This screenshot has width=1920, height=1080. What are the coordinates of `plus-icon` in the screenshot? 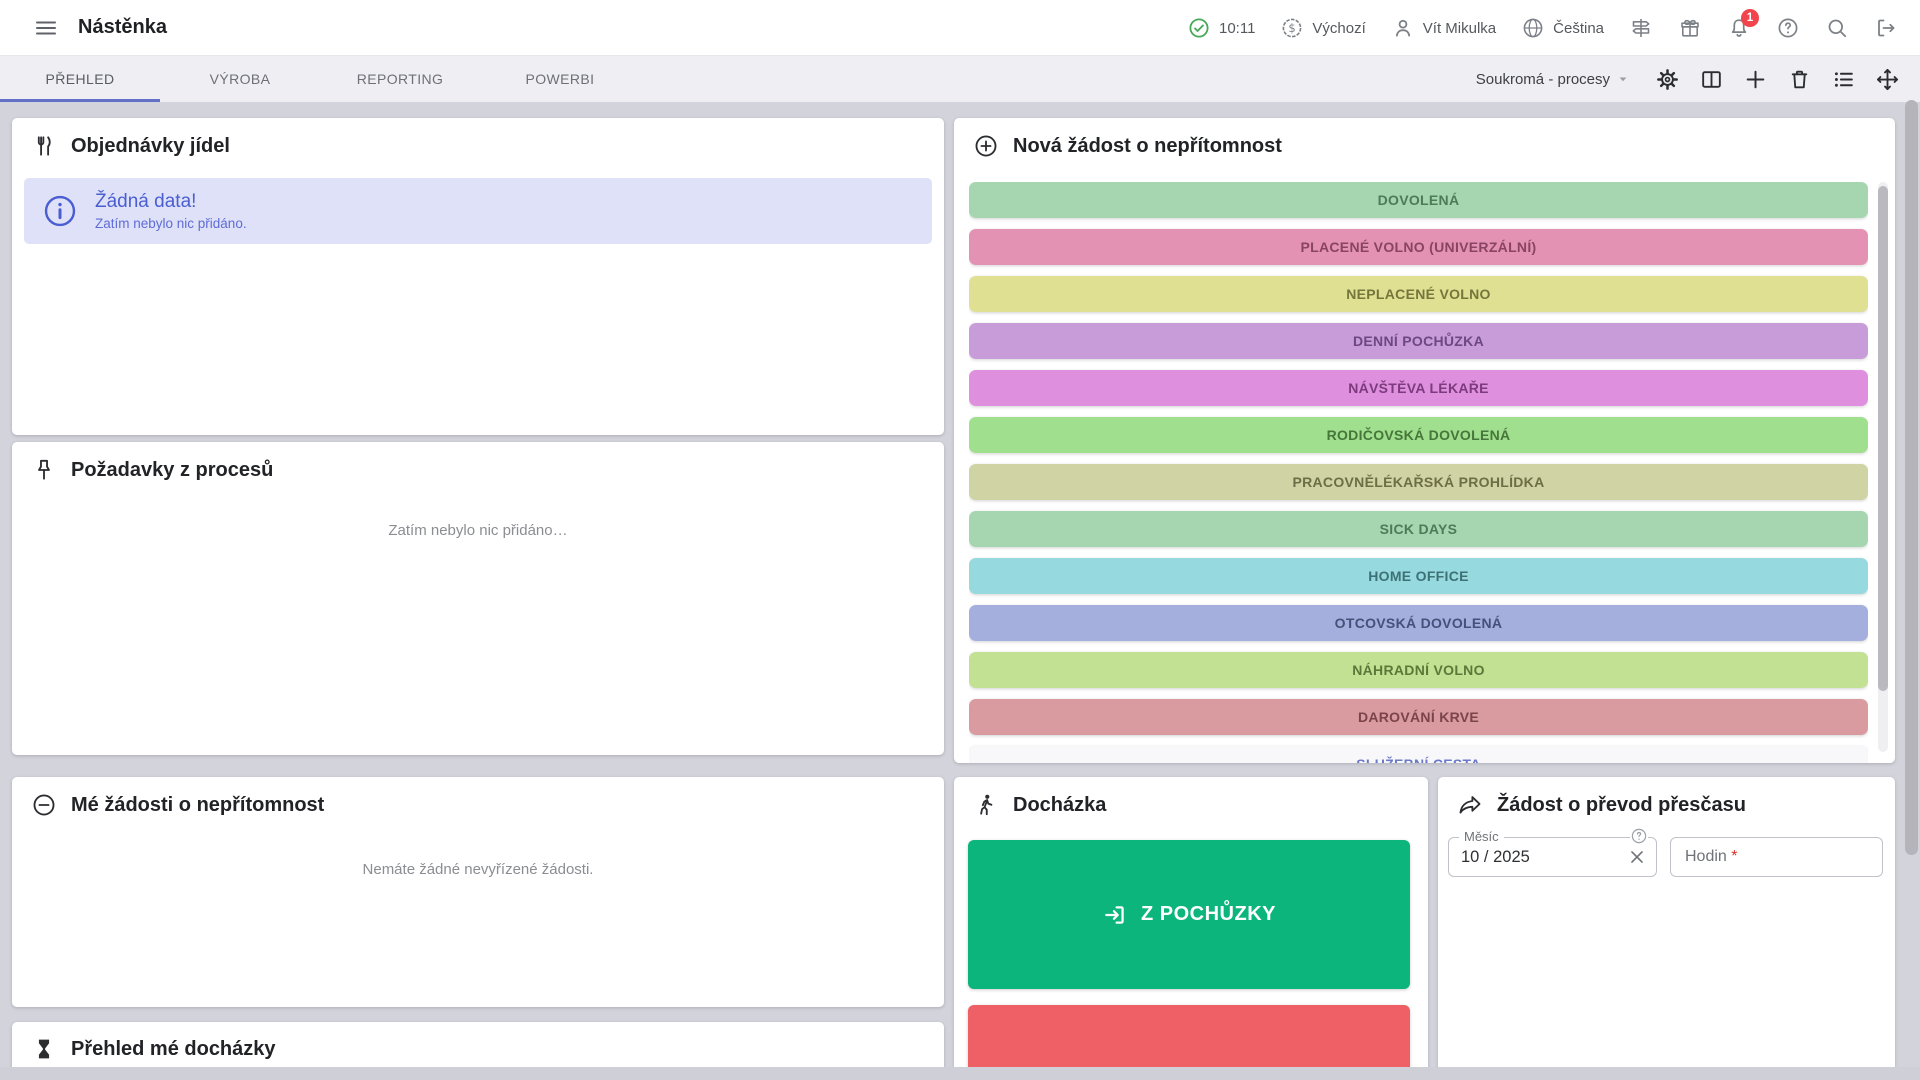 It's located at (1755, 79).